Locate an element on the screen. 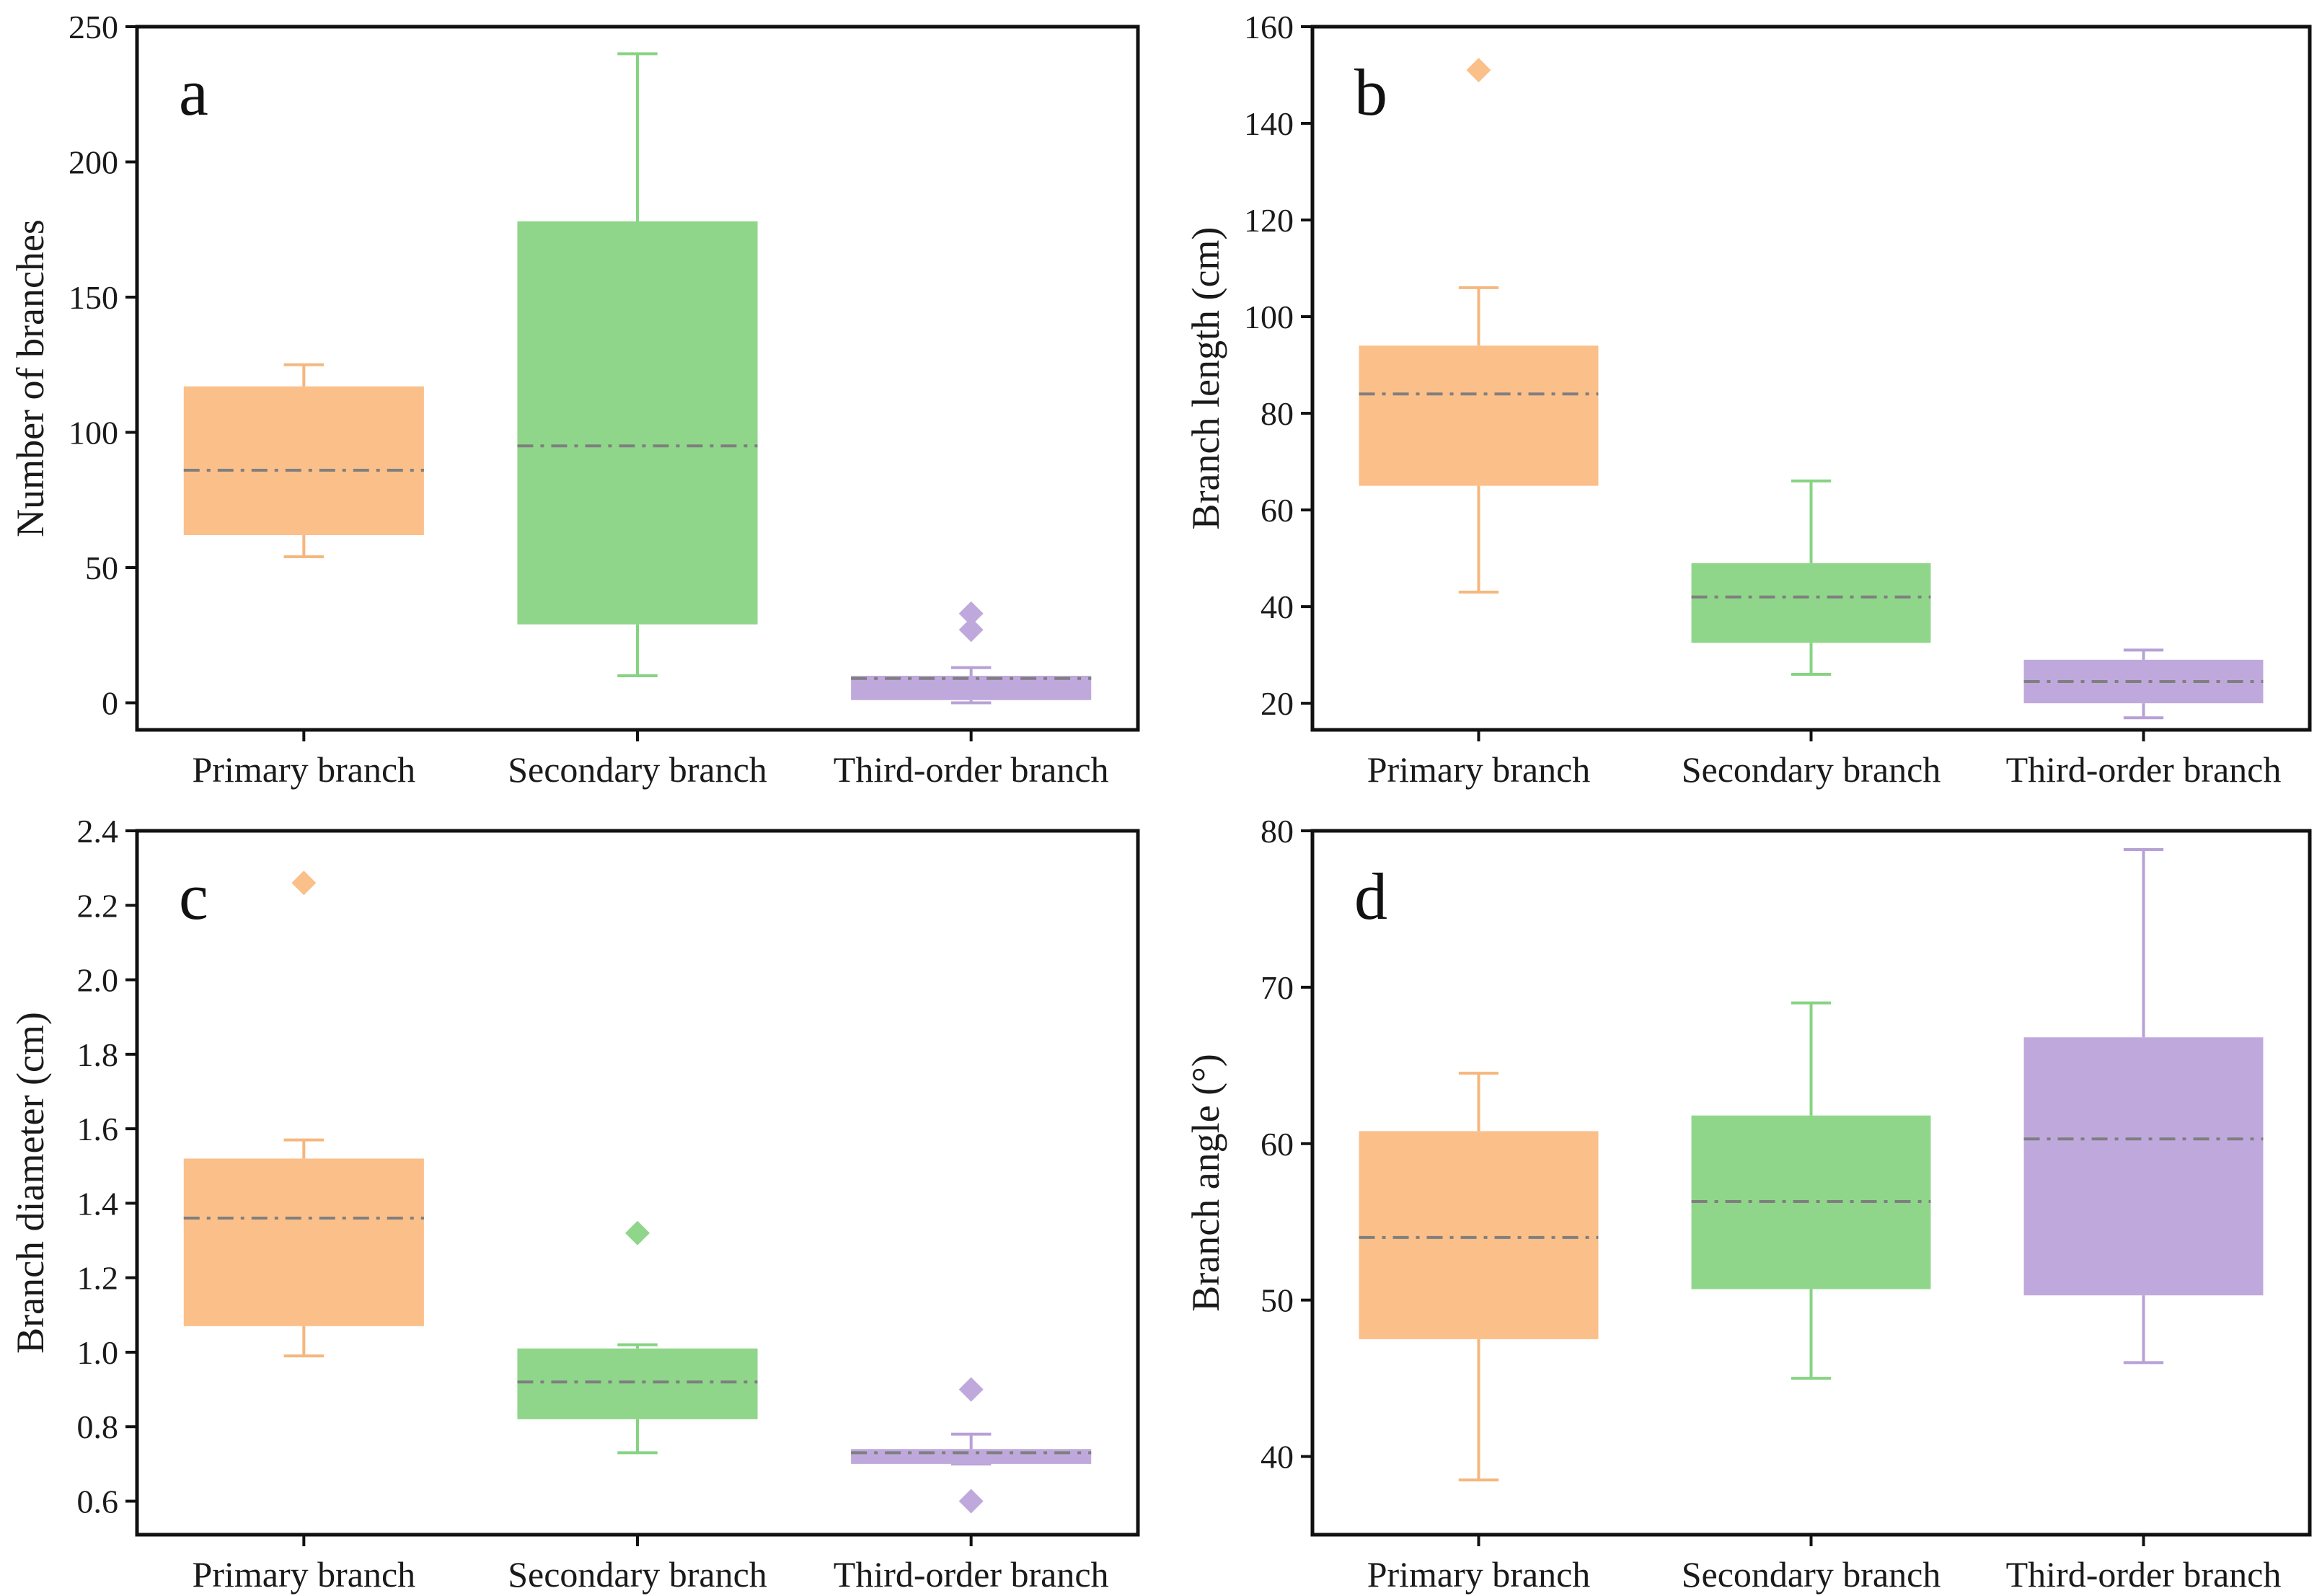 The width and height of the screenshot is (2322, 1596). y-tick-label: 2.4 is located at coordinates (98, 831).